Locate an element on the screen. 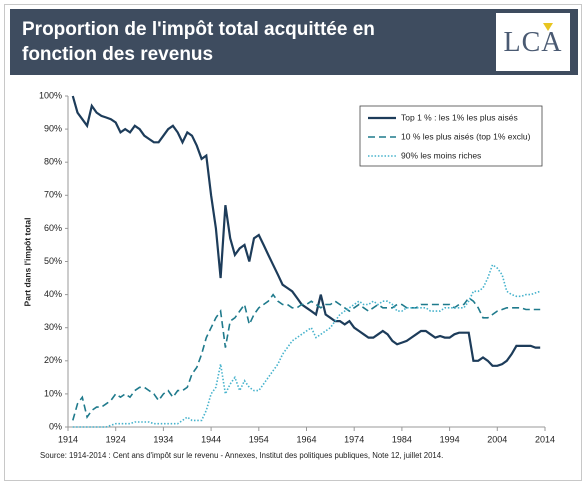 The height and width of the screenshot is (487, 588). y-tick-label: 100% is located at coordinates (50, 95).